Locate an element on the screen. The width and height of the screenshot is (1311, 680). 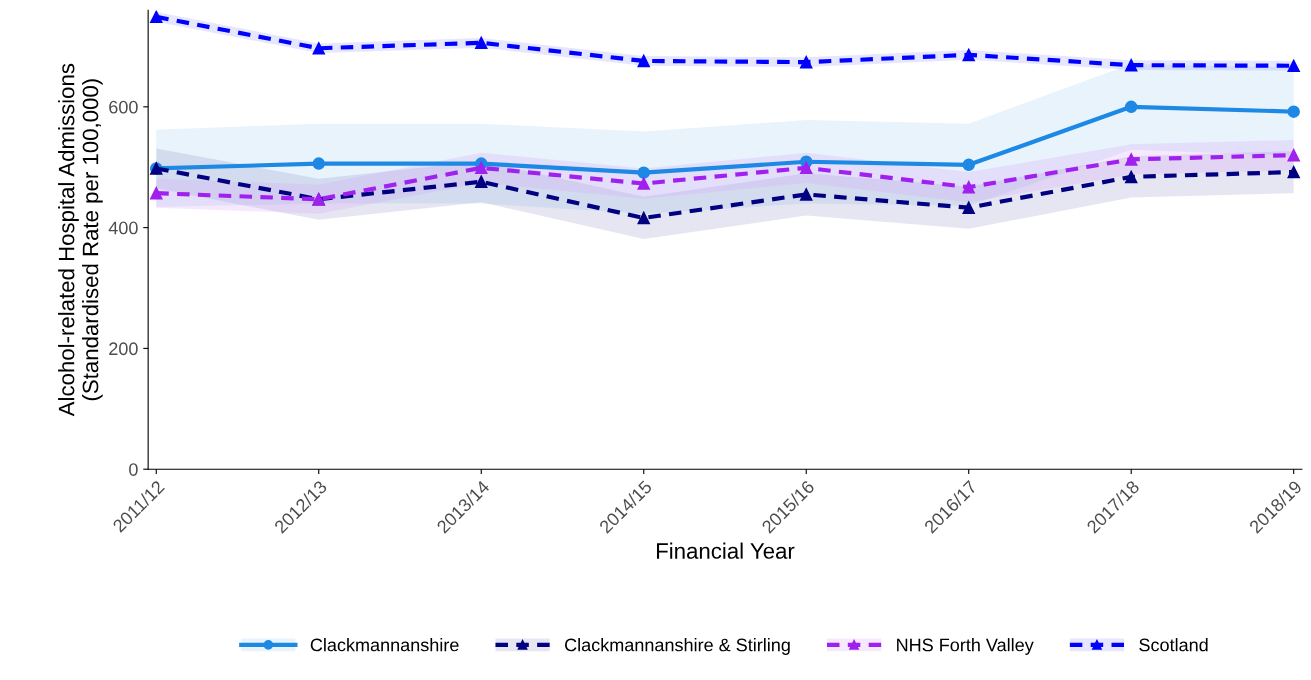
y-tick-label: 200 is located at coordinates (123, 349).